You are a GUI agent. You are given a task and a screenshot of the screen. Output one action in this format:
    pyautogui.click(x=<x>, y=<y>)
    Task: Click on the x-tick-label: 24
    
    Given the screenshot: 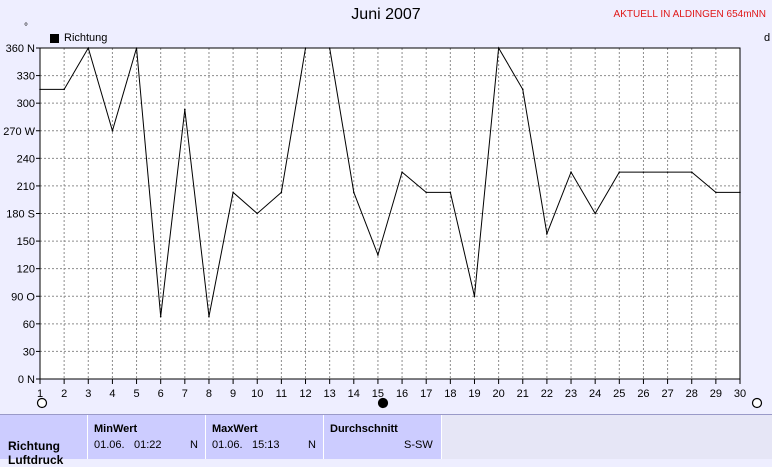 What is the action you would take?
    pyautogui.click(x=595, y=394)
    